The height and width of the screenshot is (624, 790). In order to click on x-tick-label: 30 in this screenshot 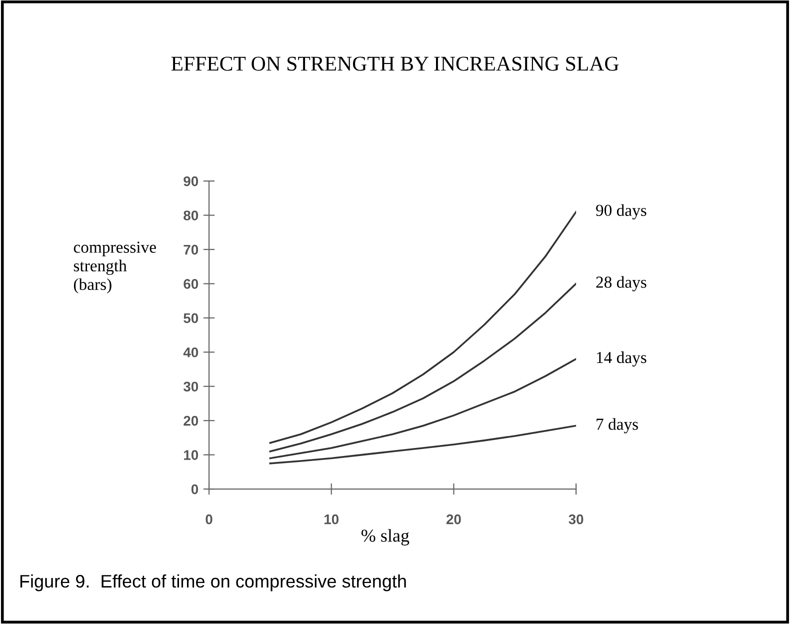, I will do `click(576, 519)`.